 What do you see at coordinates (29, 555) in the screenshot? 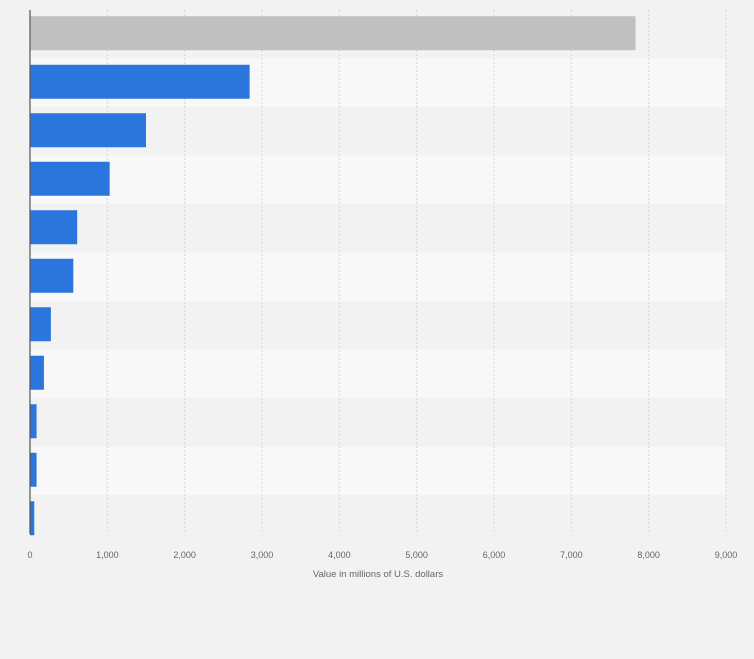
I see `x-tick-label: 0` at bounding box center [29, 555].